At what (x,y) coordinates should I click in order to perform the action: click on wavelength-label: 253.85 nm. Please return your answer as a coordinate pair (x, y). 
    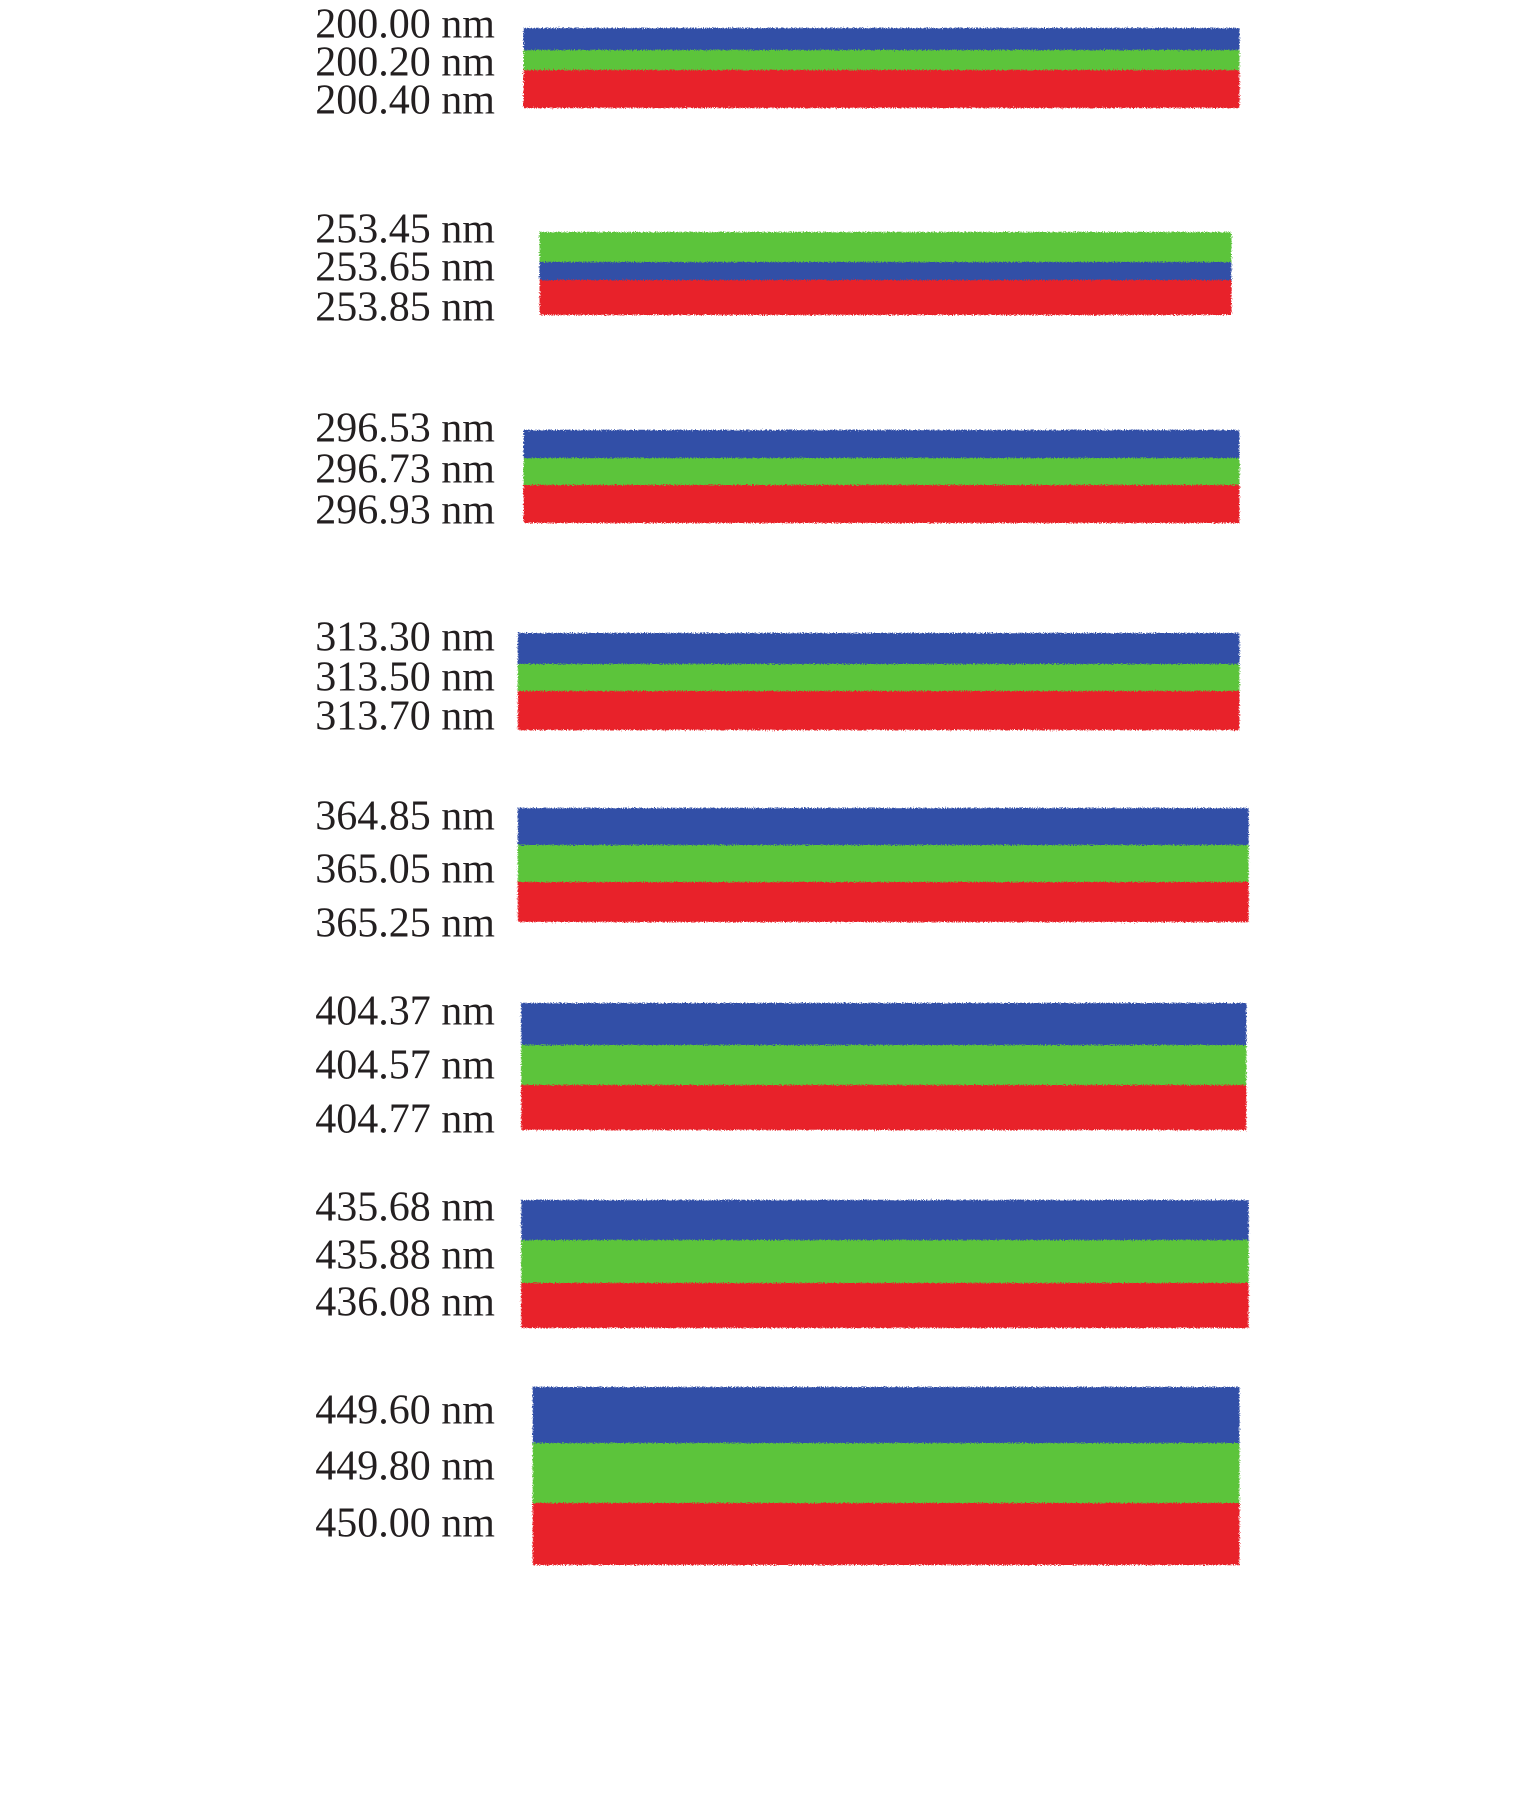
    Looking at the image, I should click on (405, 308).